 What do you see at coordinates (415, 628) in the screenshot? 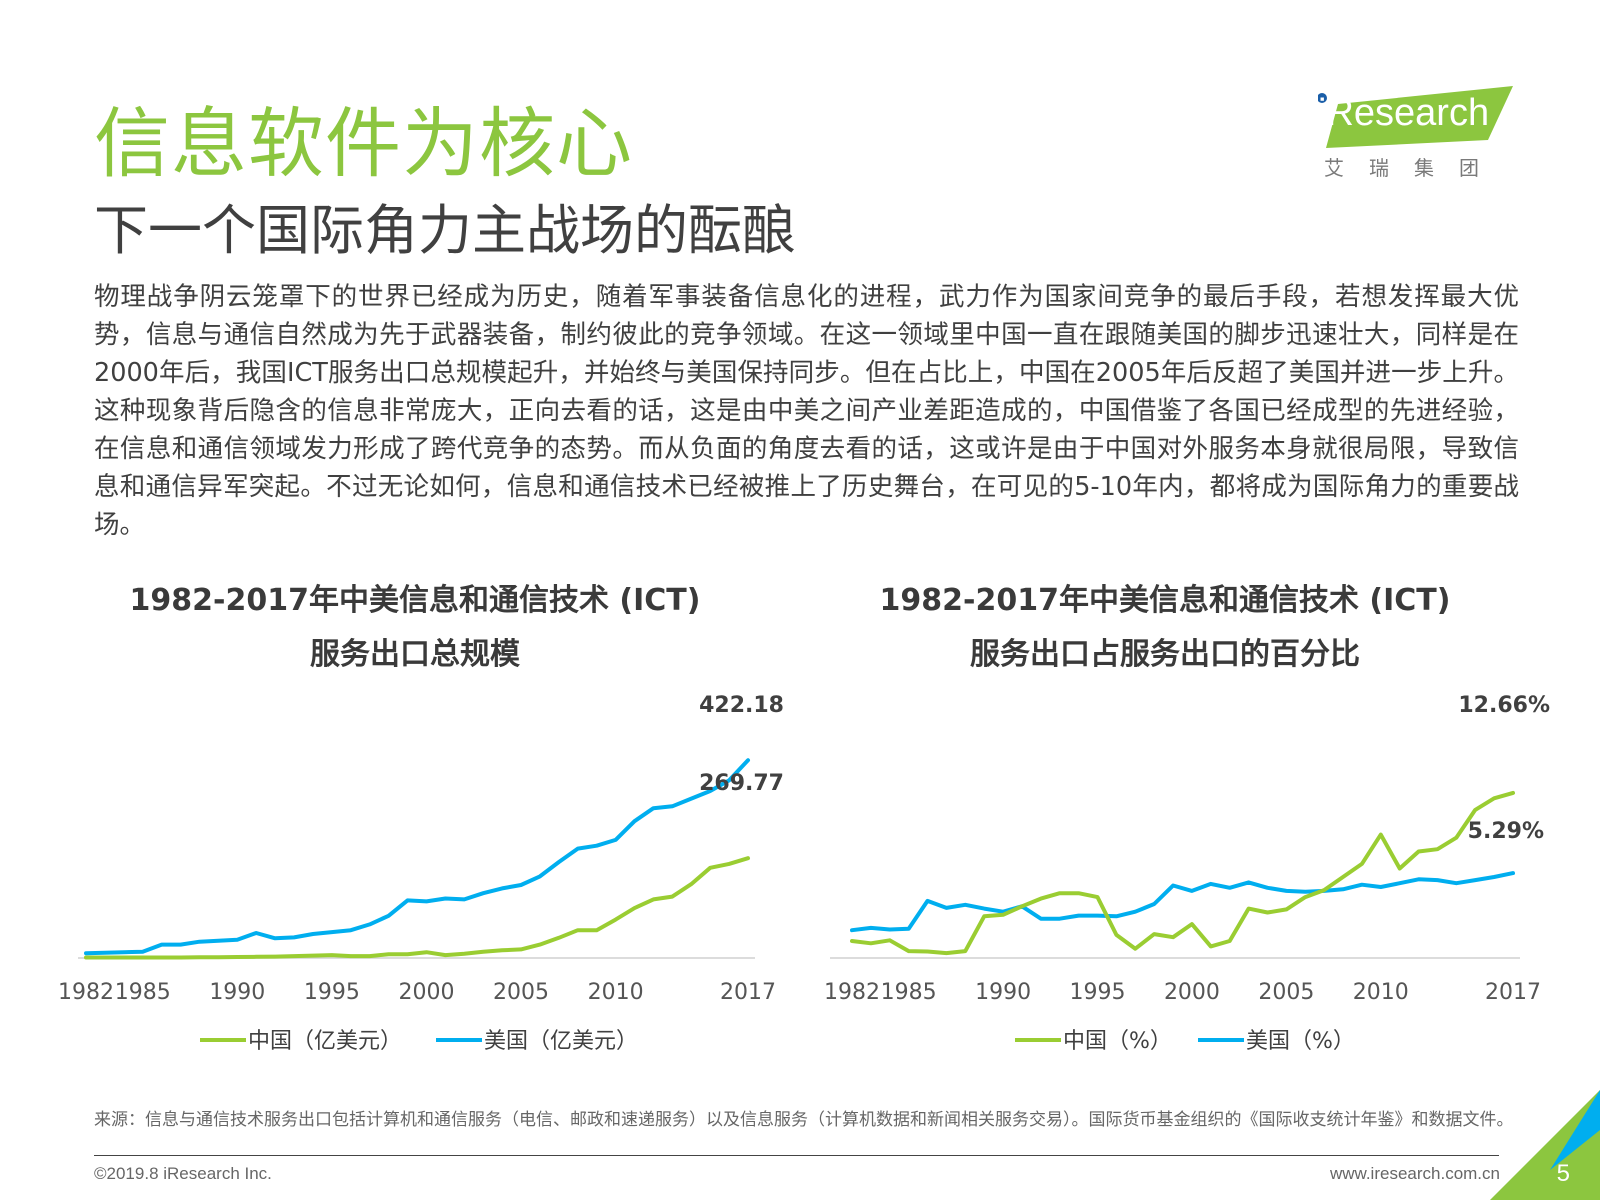
I see `chart1-title-block: 1982-2017年中美信息和通信技术 (ICT) 服务出口总规模` at bounding box center [415, 628].